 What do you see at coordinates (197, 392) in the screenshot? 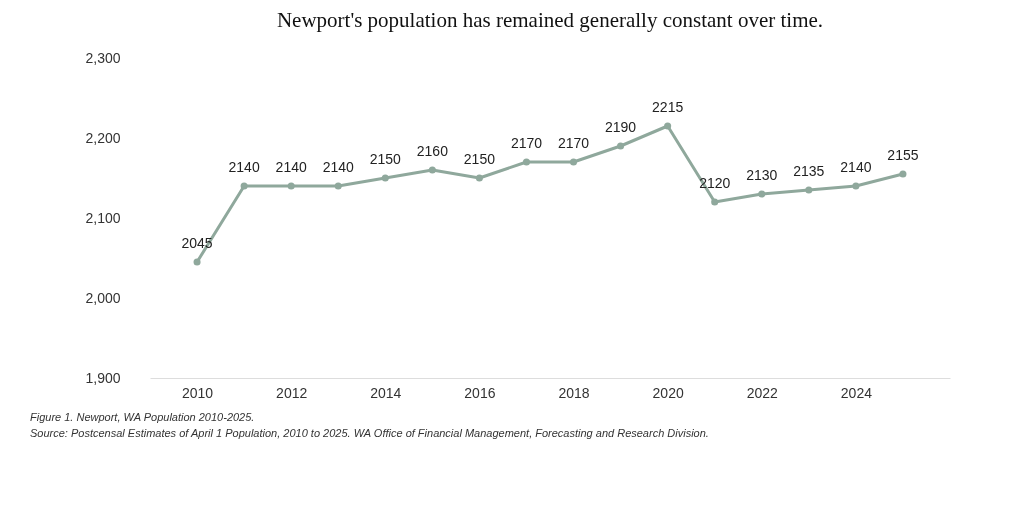
I see `x-tick-label: 2010` at bounding box center [197, 392].